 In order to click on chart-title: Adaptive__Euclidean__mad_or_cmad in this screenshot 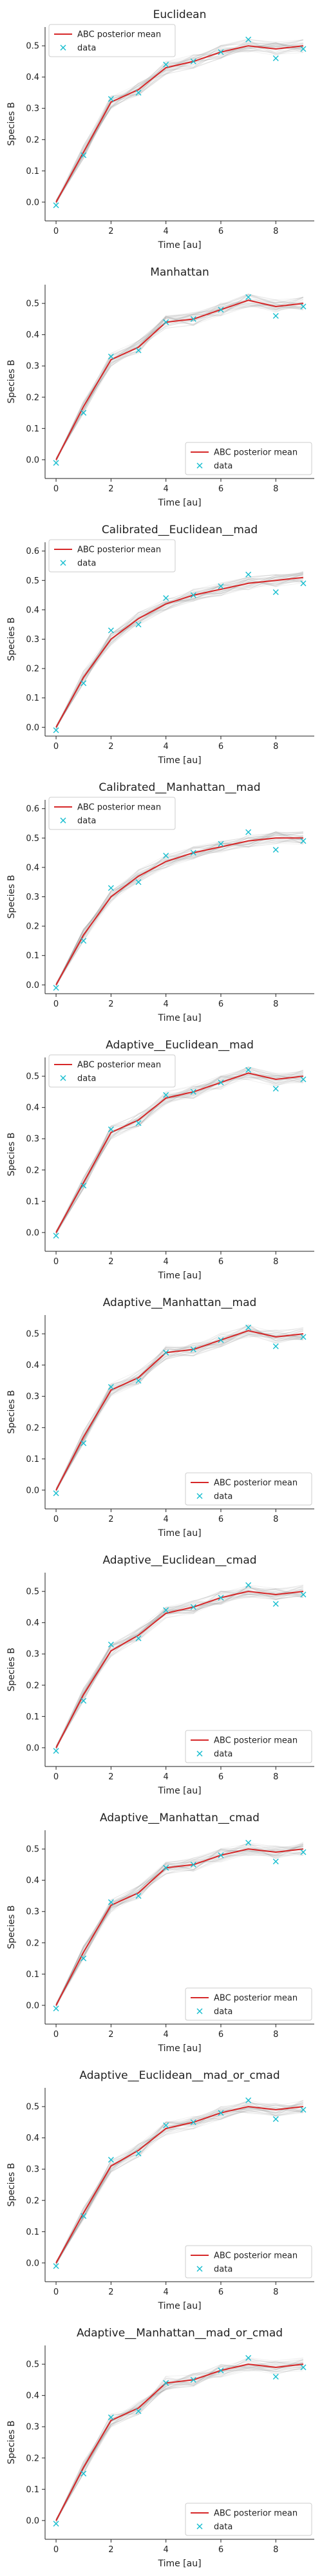, I will do `click(179, 2075)`.